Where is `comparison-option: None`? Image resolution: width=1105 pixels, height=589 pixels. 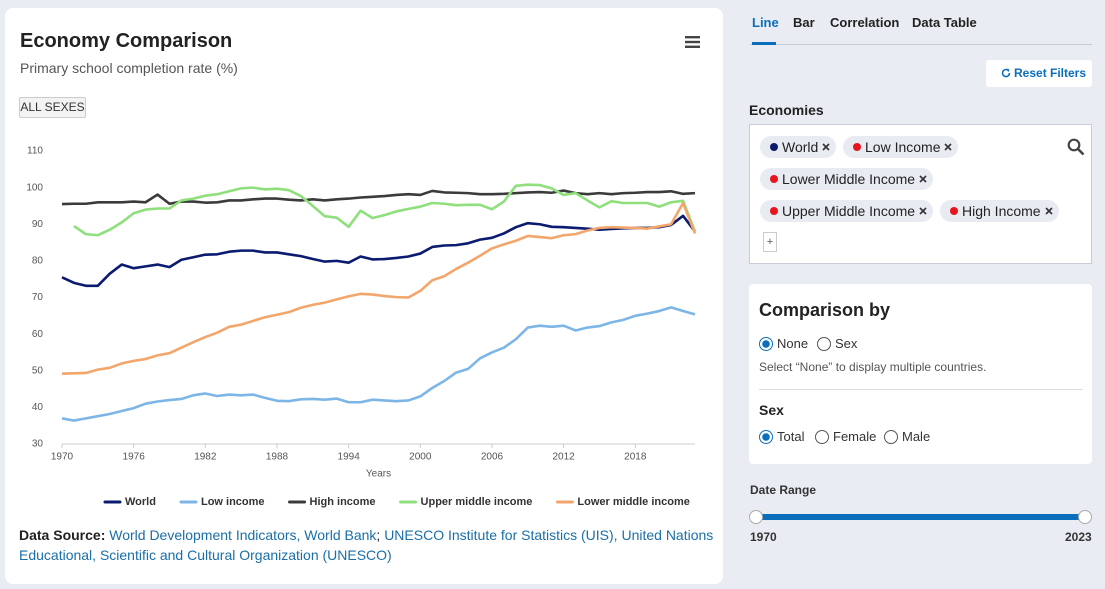 comparison-option: None is located at coordinates (783, 344).